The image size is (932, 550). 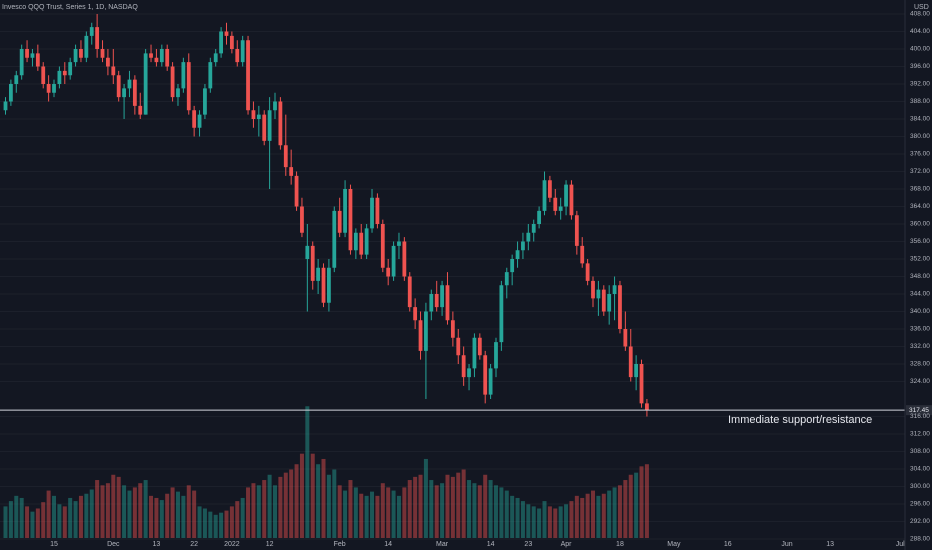 I want to click on y-tick-label: 368.00, so click(x=920, y=189).